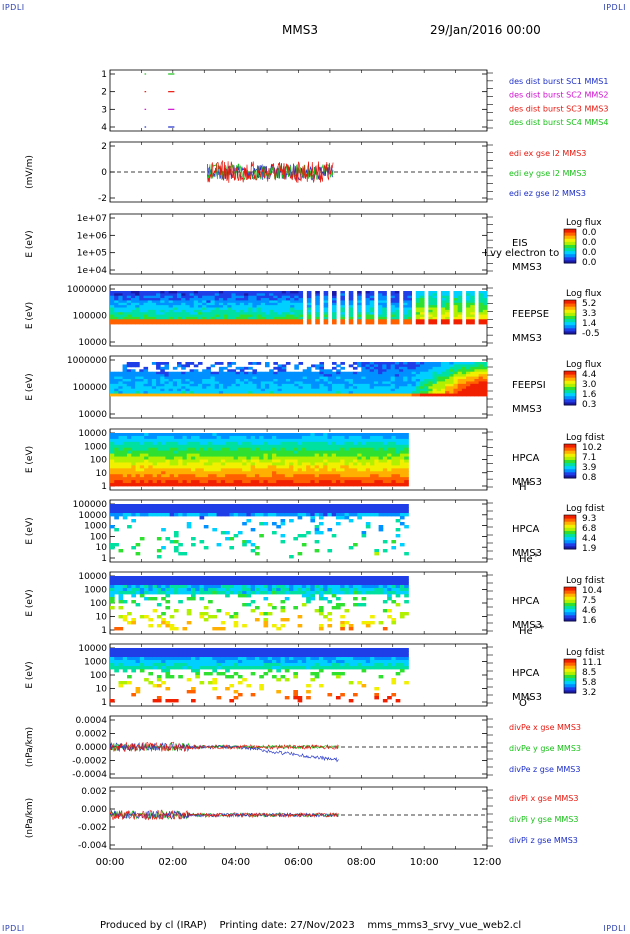  Describe the element at coordinates (527, 409) in the screenshot. I see `spacecraft-label: MMS3` at that location.